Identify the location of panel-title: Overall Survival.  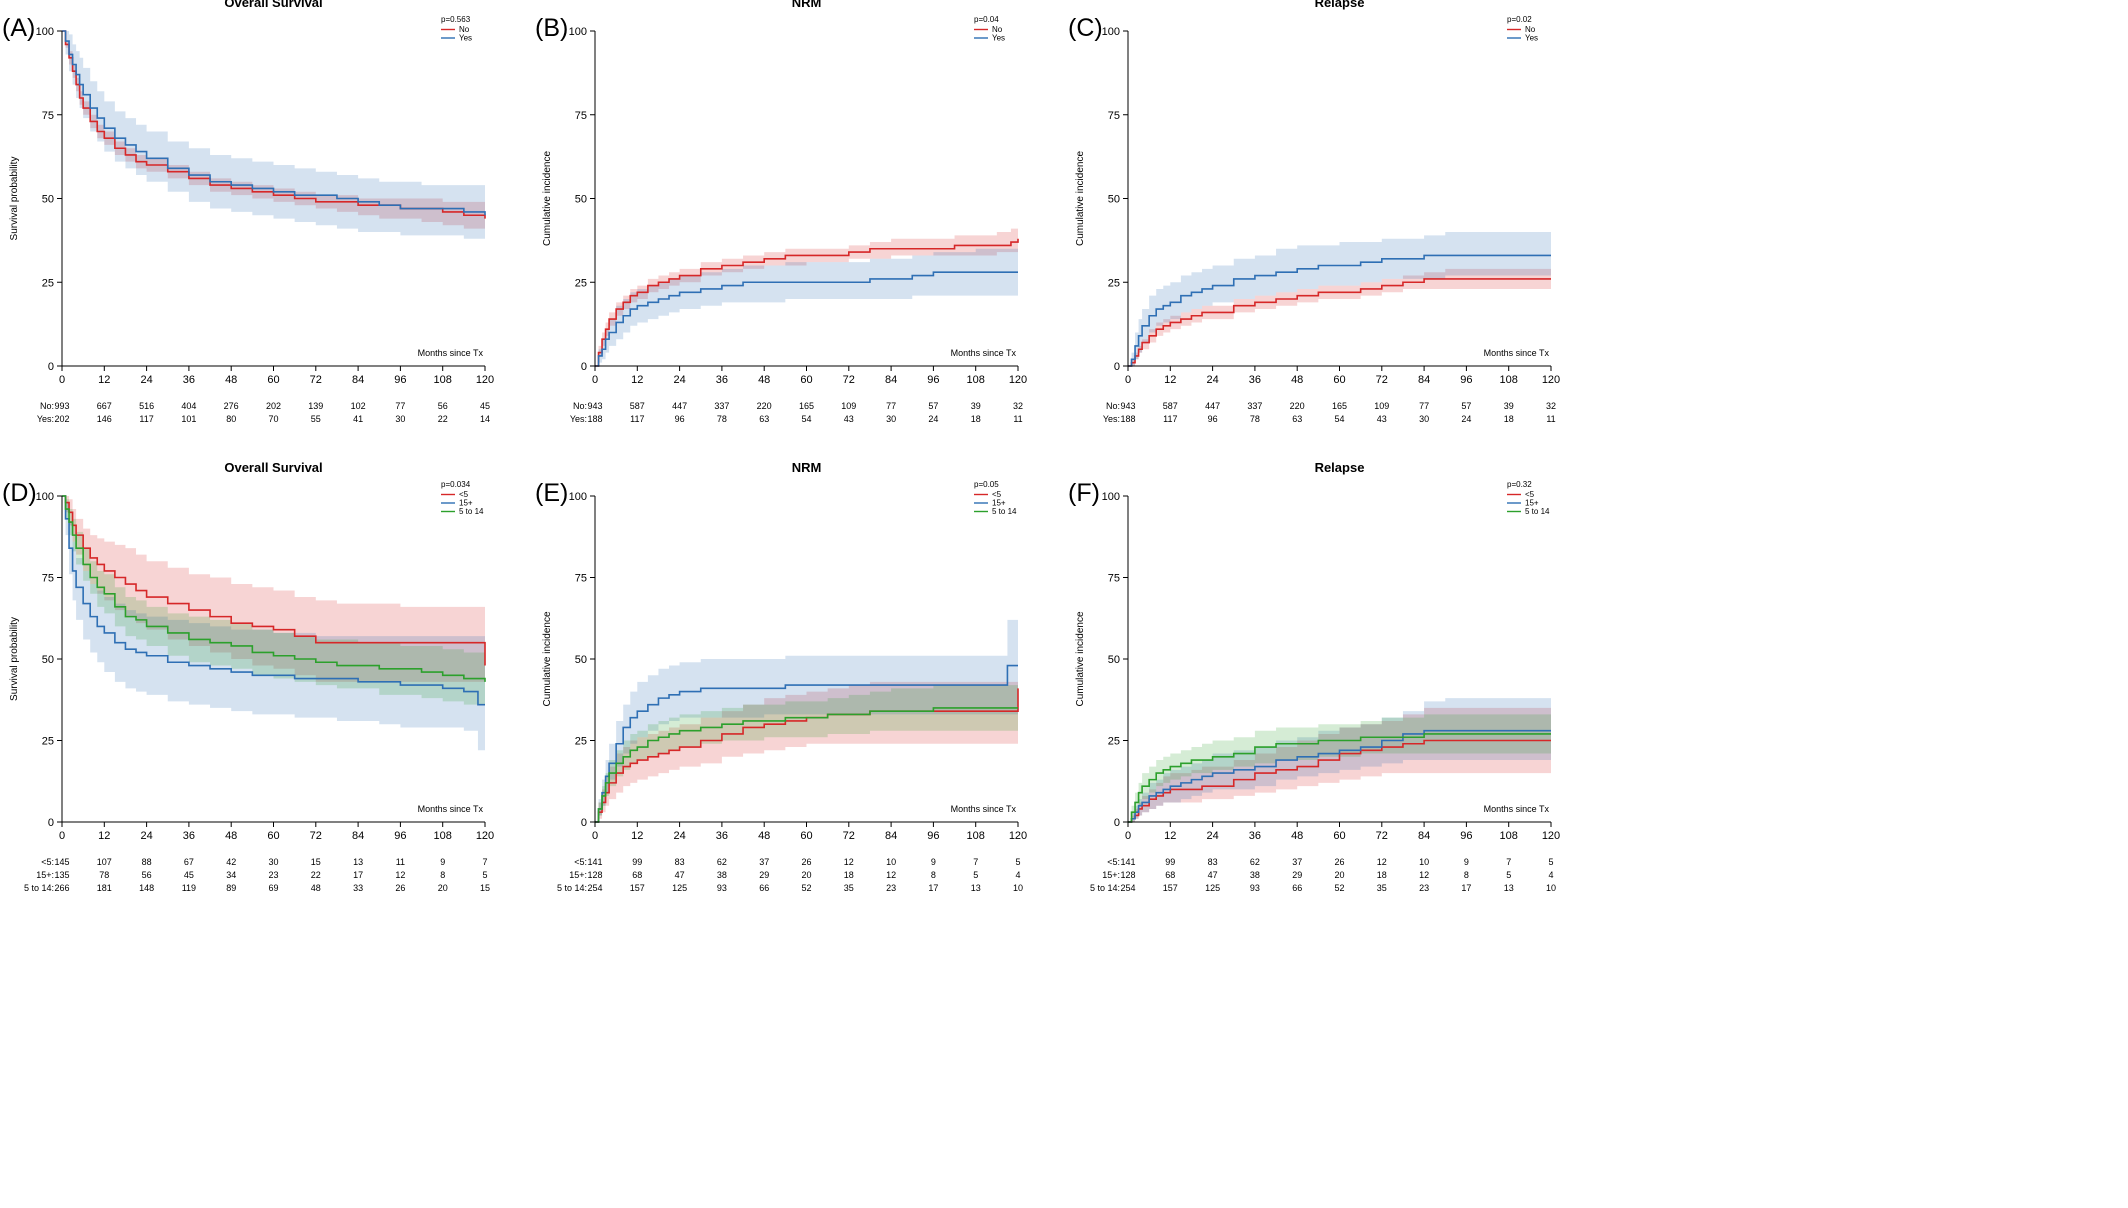
(273, 467).